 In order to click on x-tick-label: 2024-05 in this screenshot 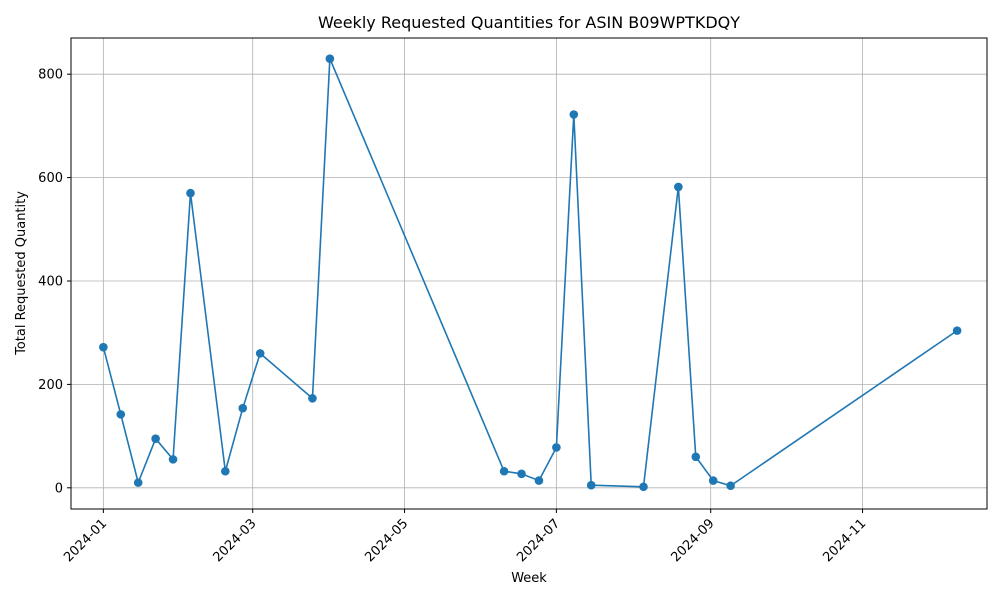, I will do `click(386, 540)`.